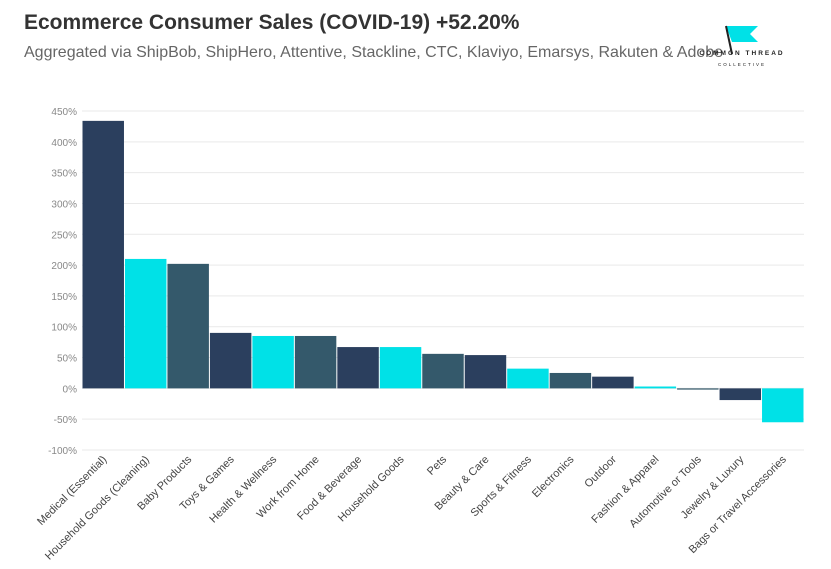  Describe the element at coordinates (600, 471) in the screenshot. I see `x-tick-label: Outdoor` at that location.